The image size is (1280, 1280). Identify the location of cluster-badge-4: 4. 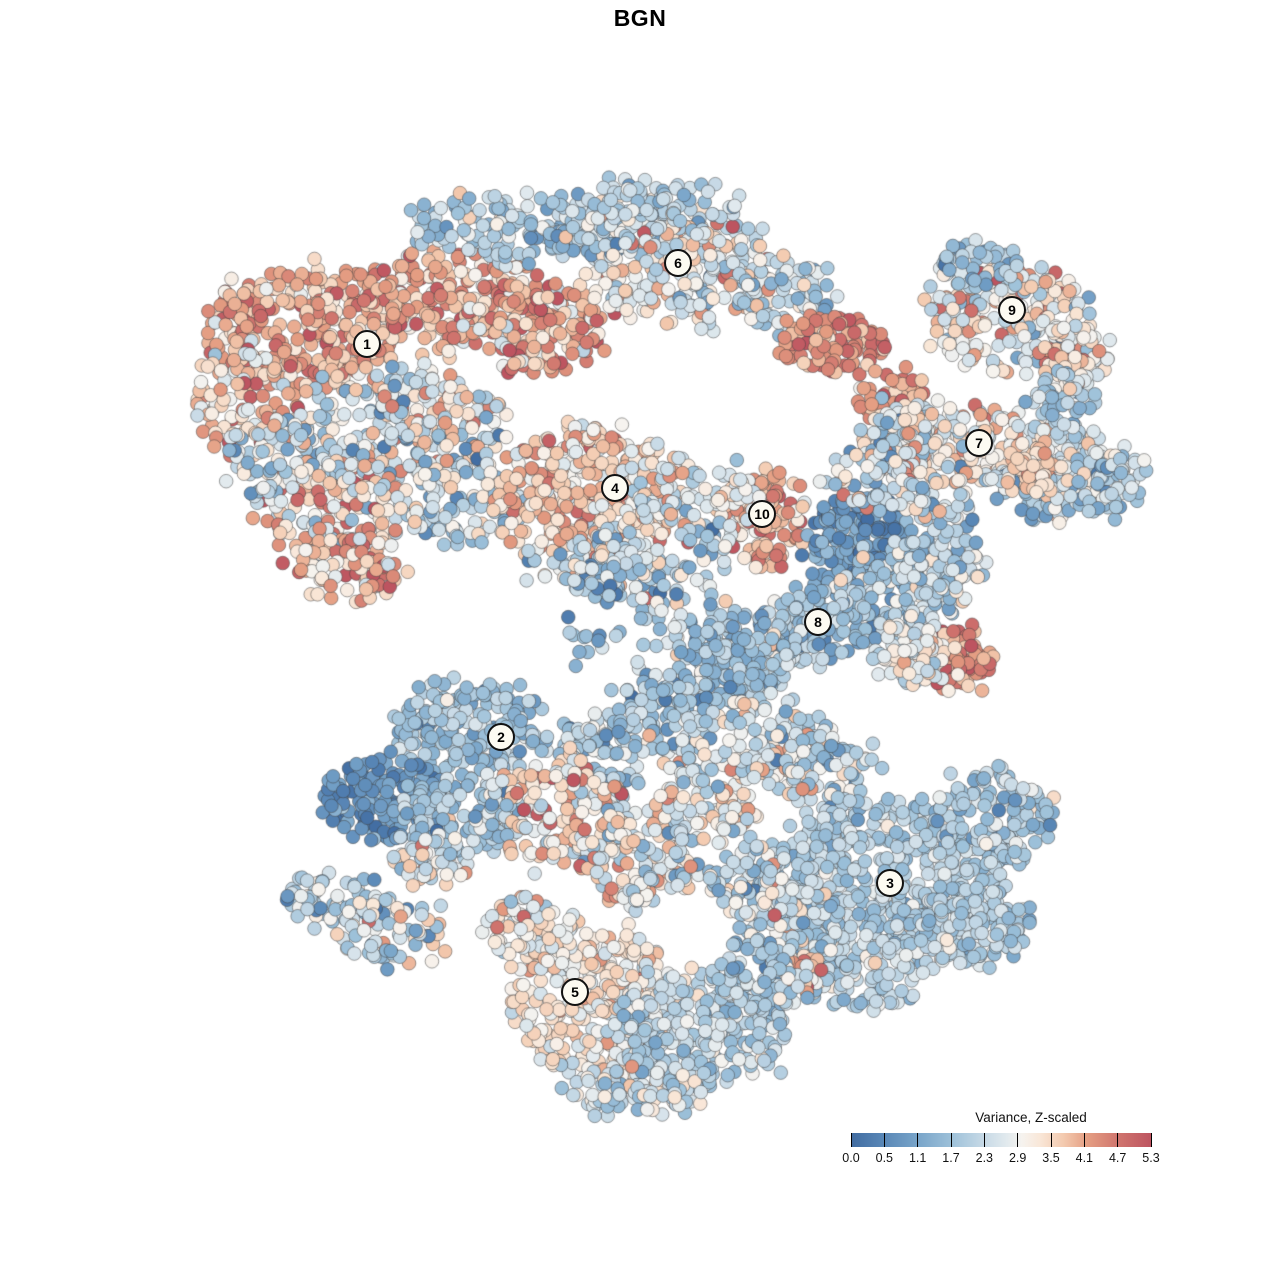
(615, 488).